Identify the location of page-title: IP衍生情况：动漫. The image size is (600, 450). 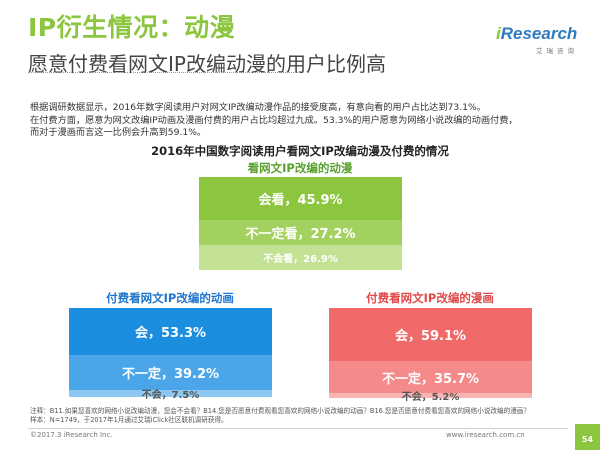
(132, 27).